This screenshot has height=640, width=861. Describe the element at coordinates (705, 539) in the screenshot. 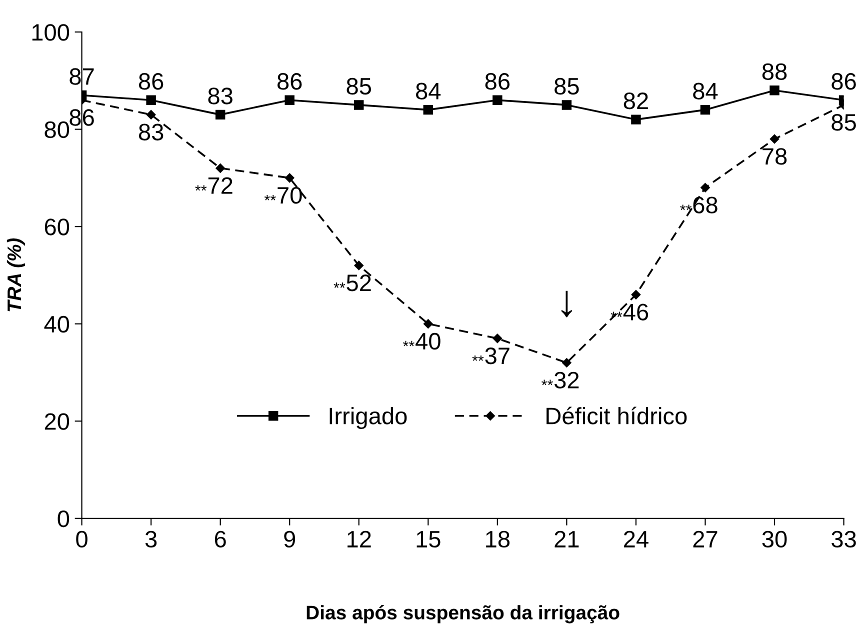

I see `x-tick-label: 27` at that location.